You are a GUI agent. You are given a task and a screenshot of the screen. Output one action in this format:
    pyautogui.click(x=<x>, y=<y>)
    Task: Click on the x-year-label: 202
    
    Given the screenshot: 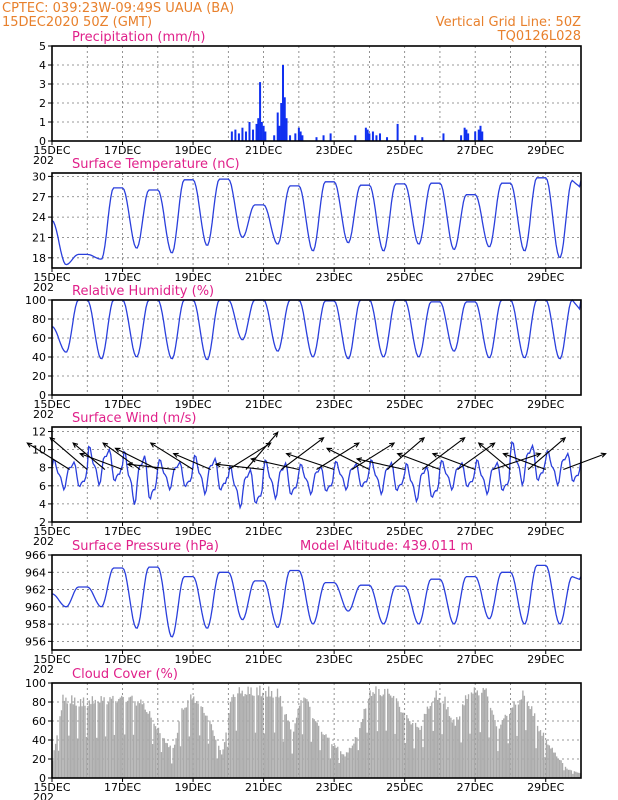 What is the action you would take?
    pyautogui.click(x=43, y=160)
    